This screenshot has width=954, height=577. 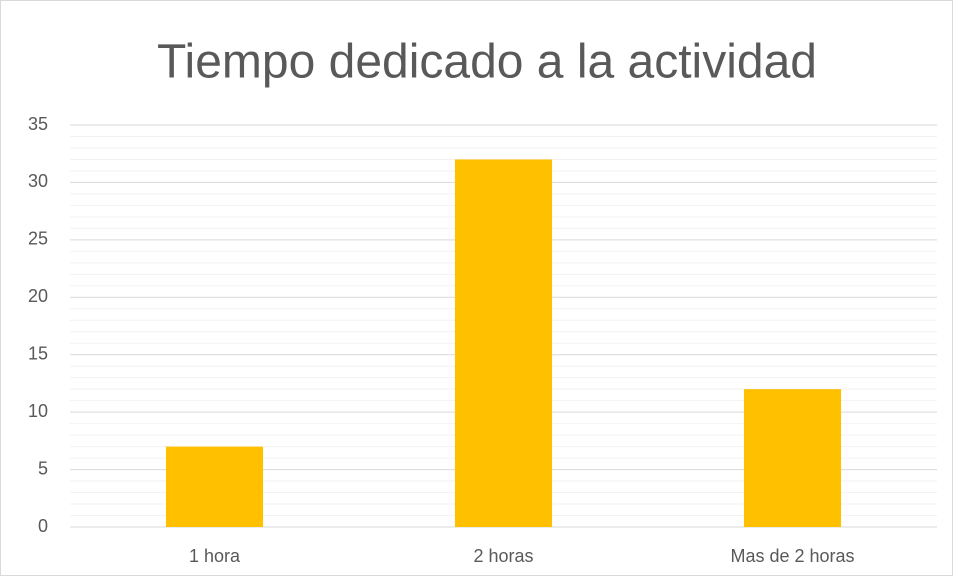 What do you see at coordinates (38, 239) in the screenshot?
I see `y-tick-label: 25` at bounding box center [38, 239].